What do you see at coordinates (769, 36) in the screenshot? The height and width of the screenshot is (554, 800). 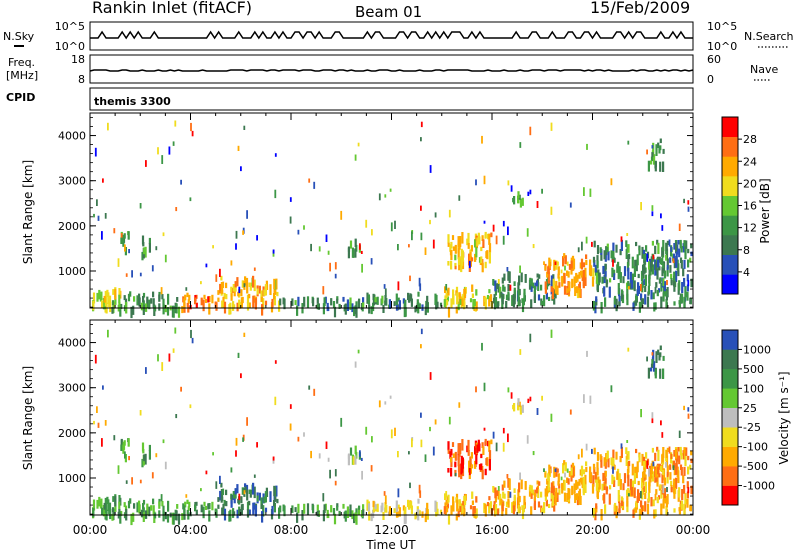 I see `nsearch-label: N.Search` at bounding box center [769, 36].